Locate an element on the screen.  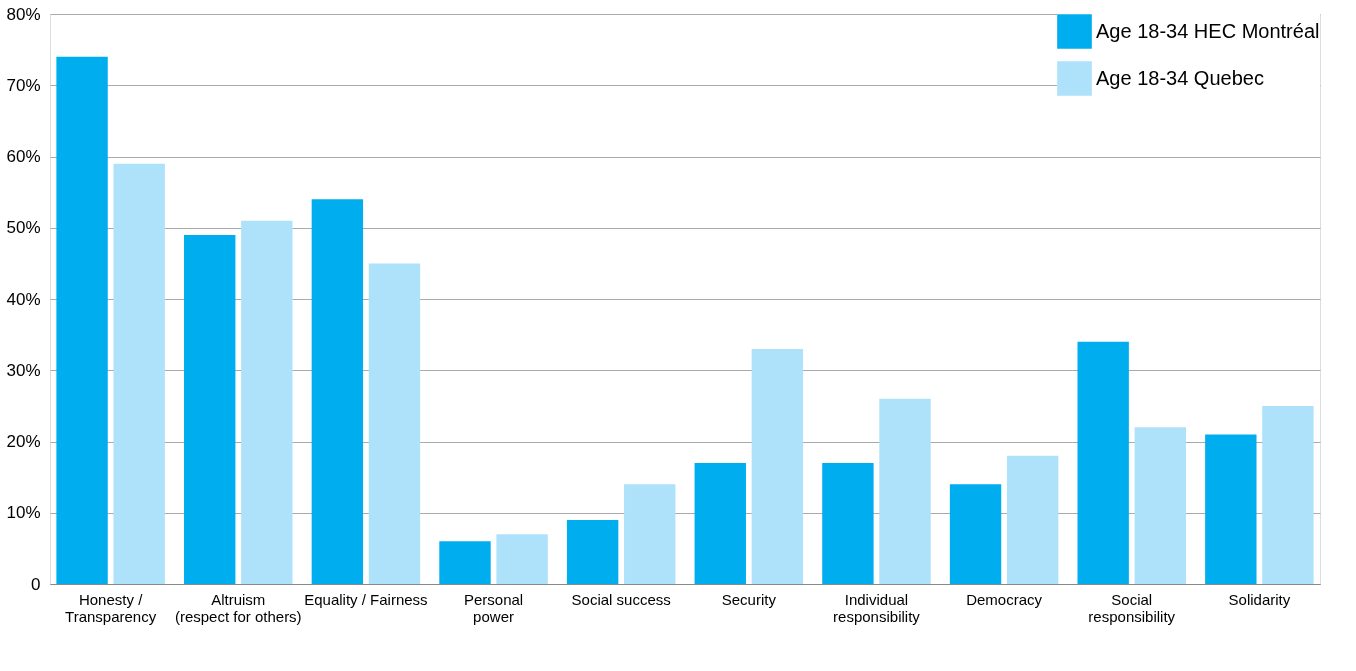
legend-label: Age 18-34 Quebec is located at coordinates (1180, 77).